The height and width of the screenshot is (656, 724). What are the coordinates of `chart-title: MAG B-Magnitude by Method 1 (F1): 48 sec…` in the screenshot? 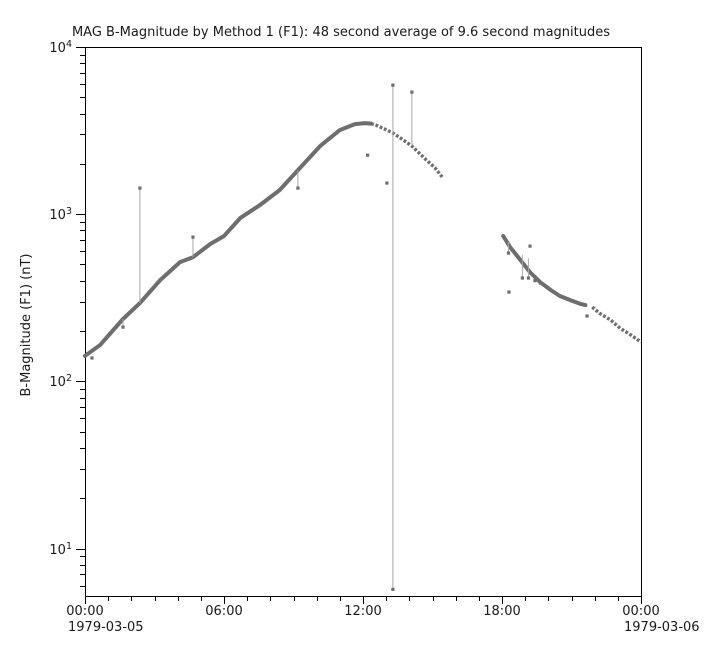 It's located at (341, 32).